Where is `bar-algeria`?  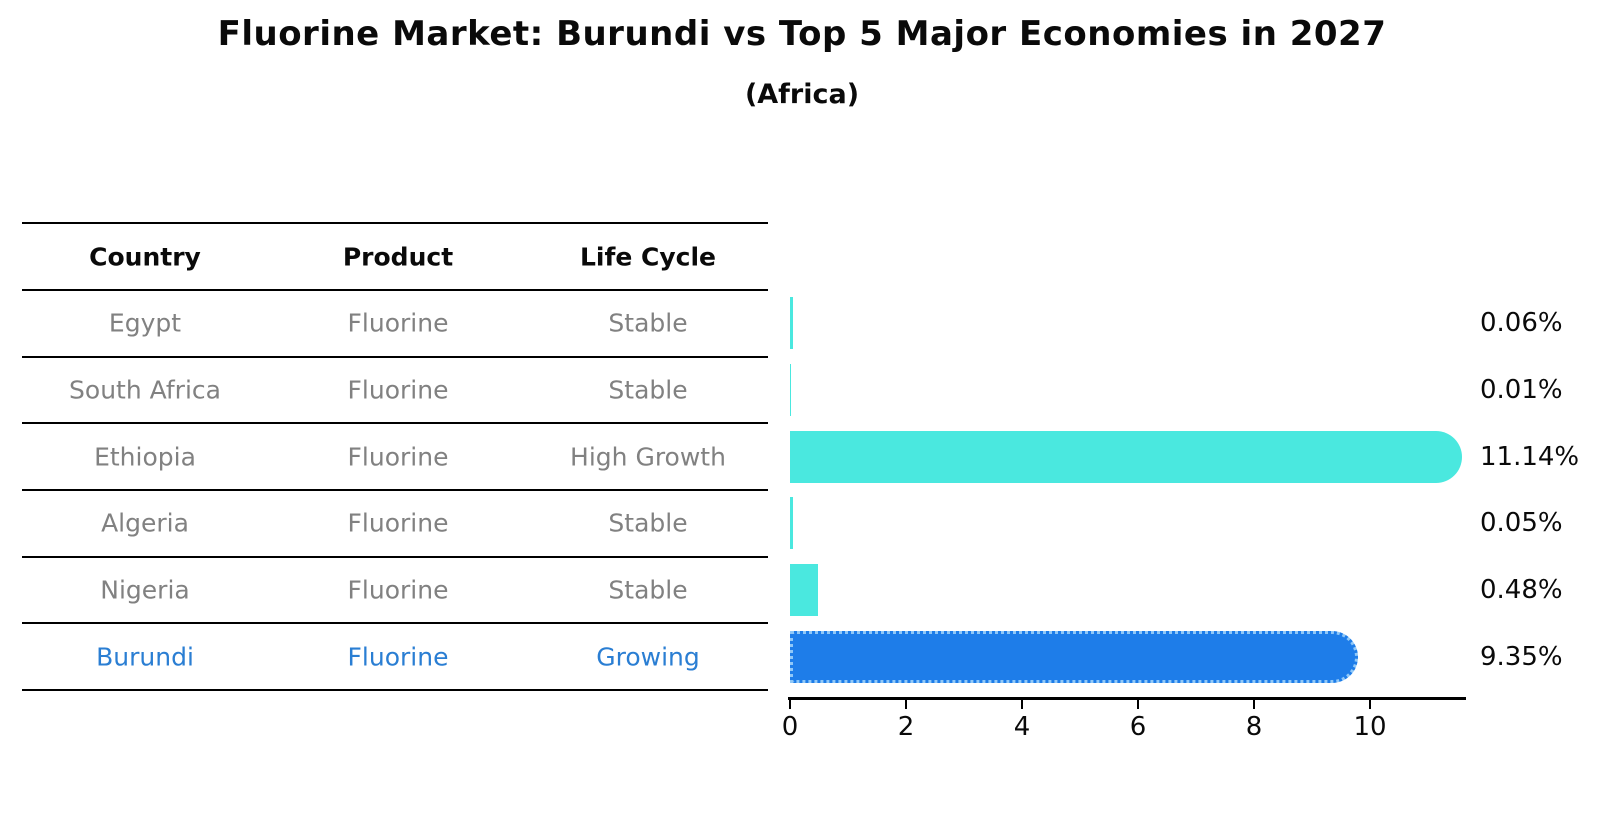 bar-algeria is located at coordinates (791, 523).